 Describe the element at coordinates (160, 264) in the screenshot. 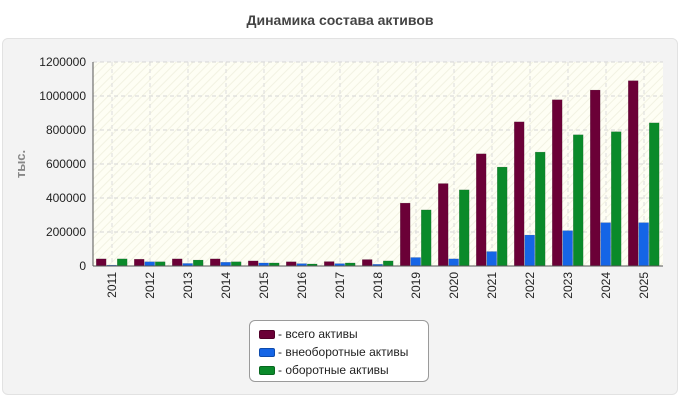

I see `bar-current-2012` at that location.